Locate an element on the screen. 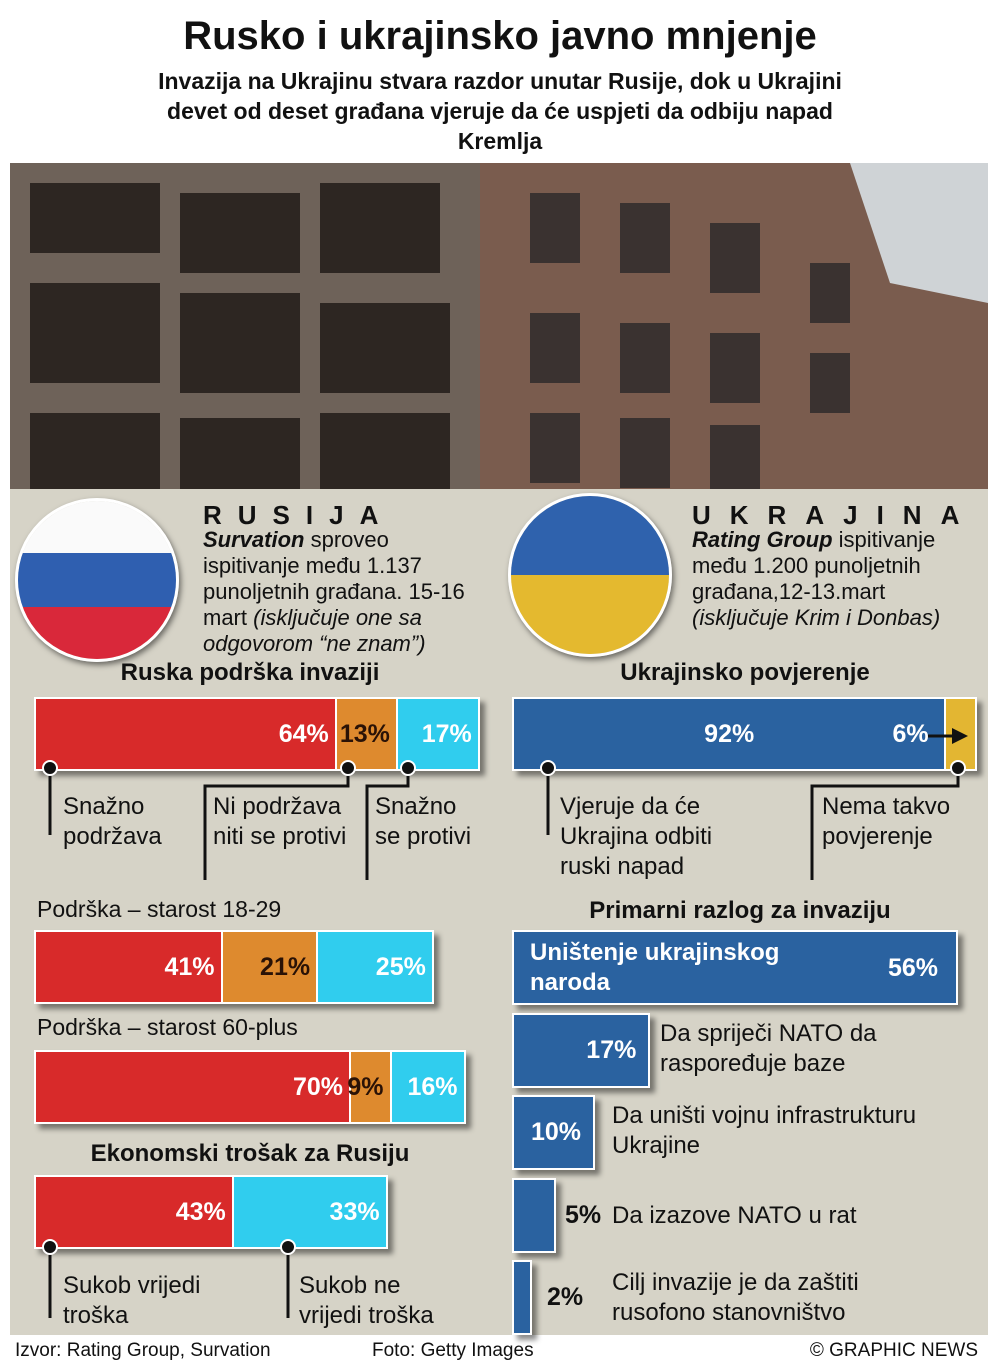  russia-note: (isključuje one sa odgovorom “ne znam”) is located at coordinates (314, 630).